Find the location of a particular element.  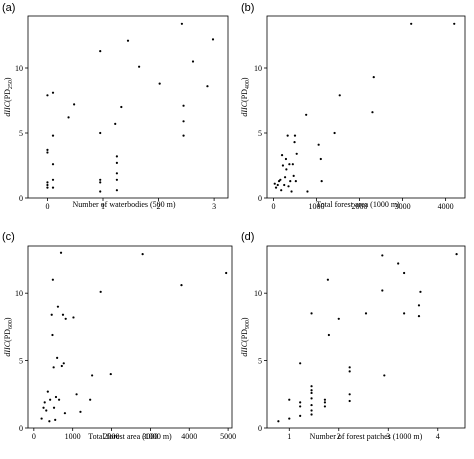

x-tick-label: 1 is located at coordinates (103, 206).